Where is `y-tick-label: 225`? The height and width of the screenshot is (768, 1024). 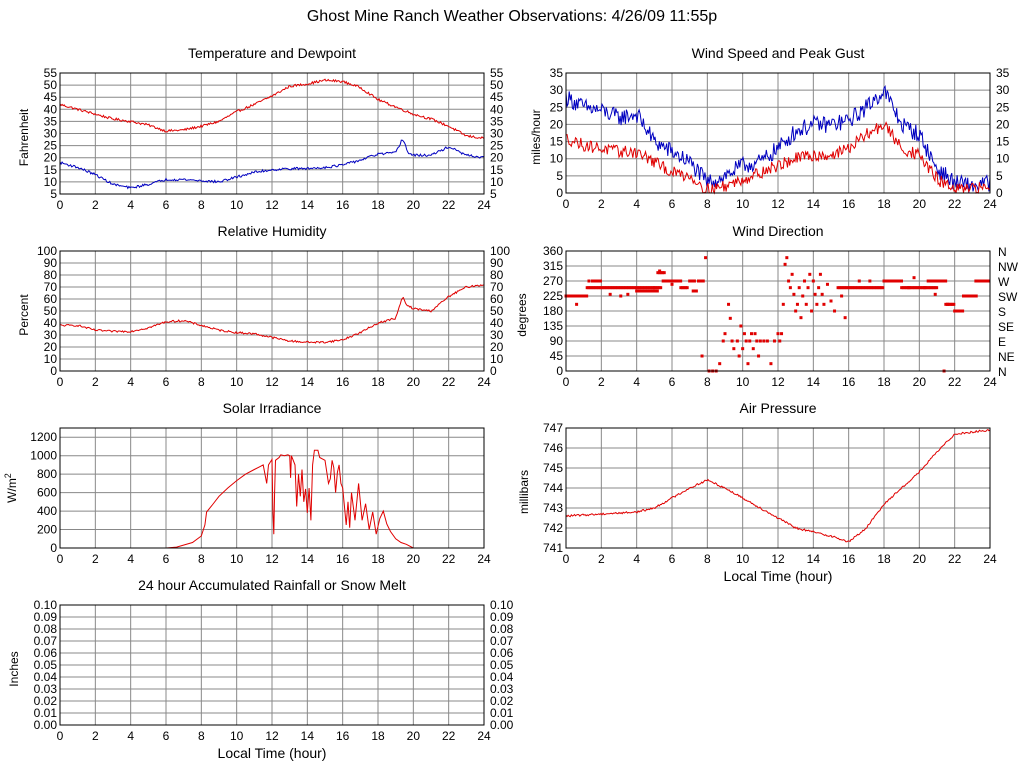
y-tick-label: 225 is located at coordinates (553, 296).